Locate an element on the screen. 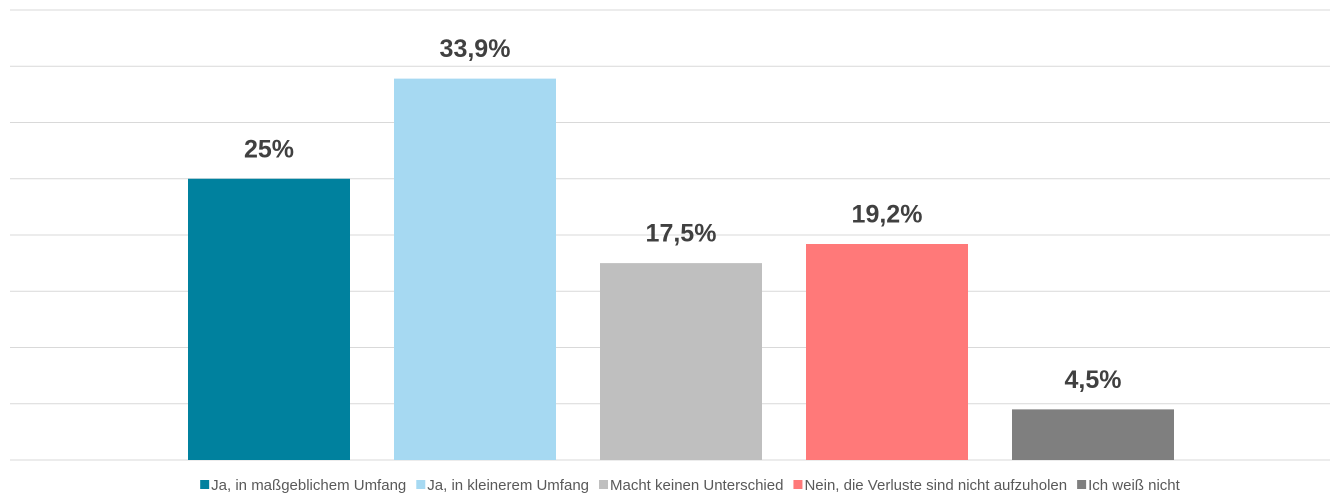 The width and height of the screenshot is (1338, 499). legend-label: Ich weiß nicht is located at coordinates (1134, 485).